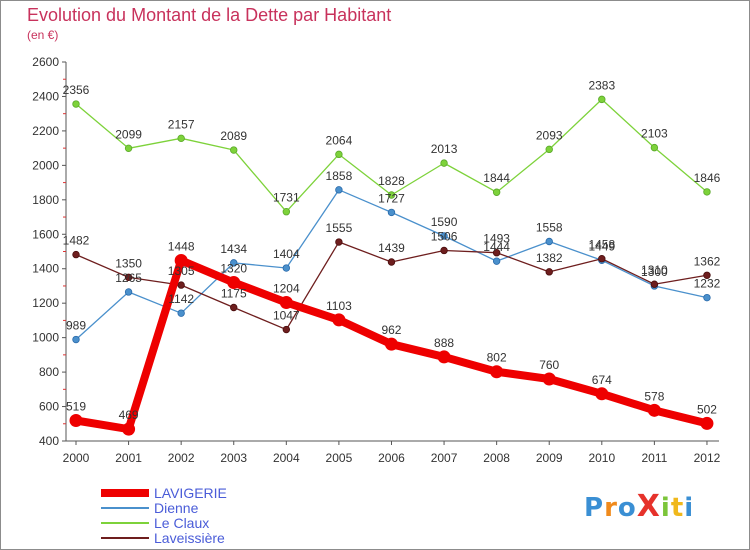 This screenshot has width=750, height=550. I want to click on data-label-lavigerie: 1448, so click(181, 246).